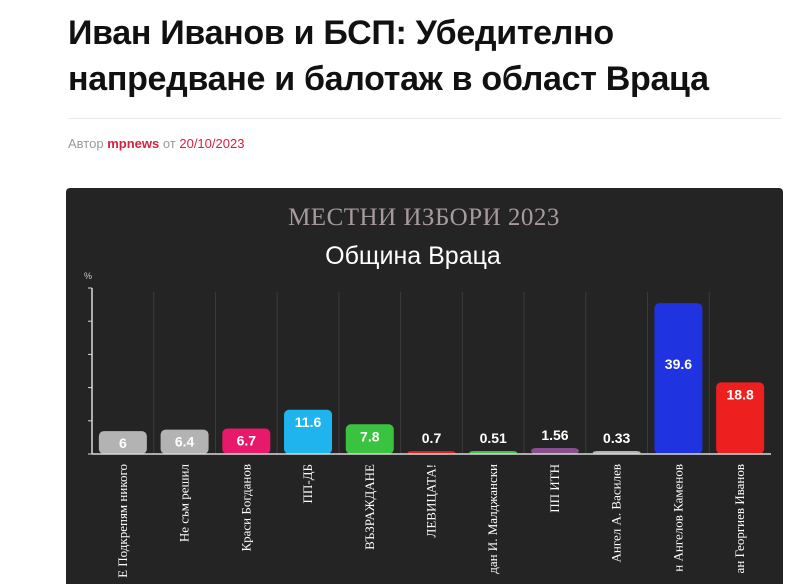 Image resolution: width=800 pixels, height=584 pixels. I want to click on x-tick-label: н Ангелов Каменов, so click(677, 518).